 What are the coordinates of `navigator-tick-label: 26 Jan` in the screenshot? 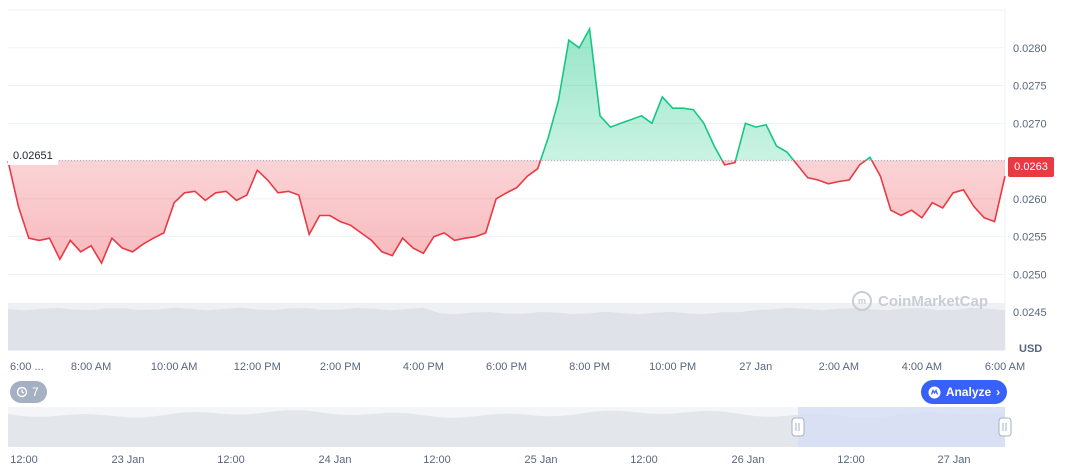 It's located at (747, 460).